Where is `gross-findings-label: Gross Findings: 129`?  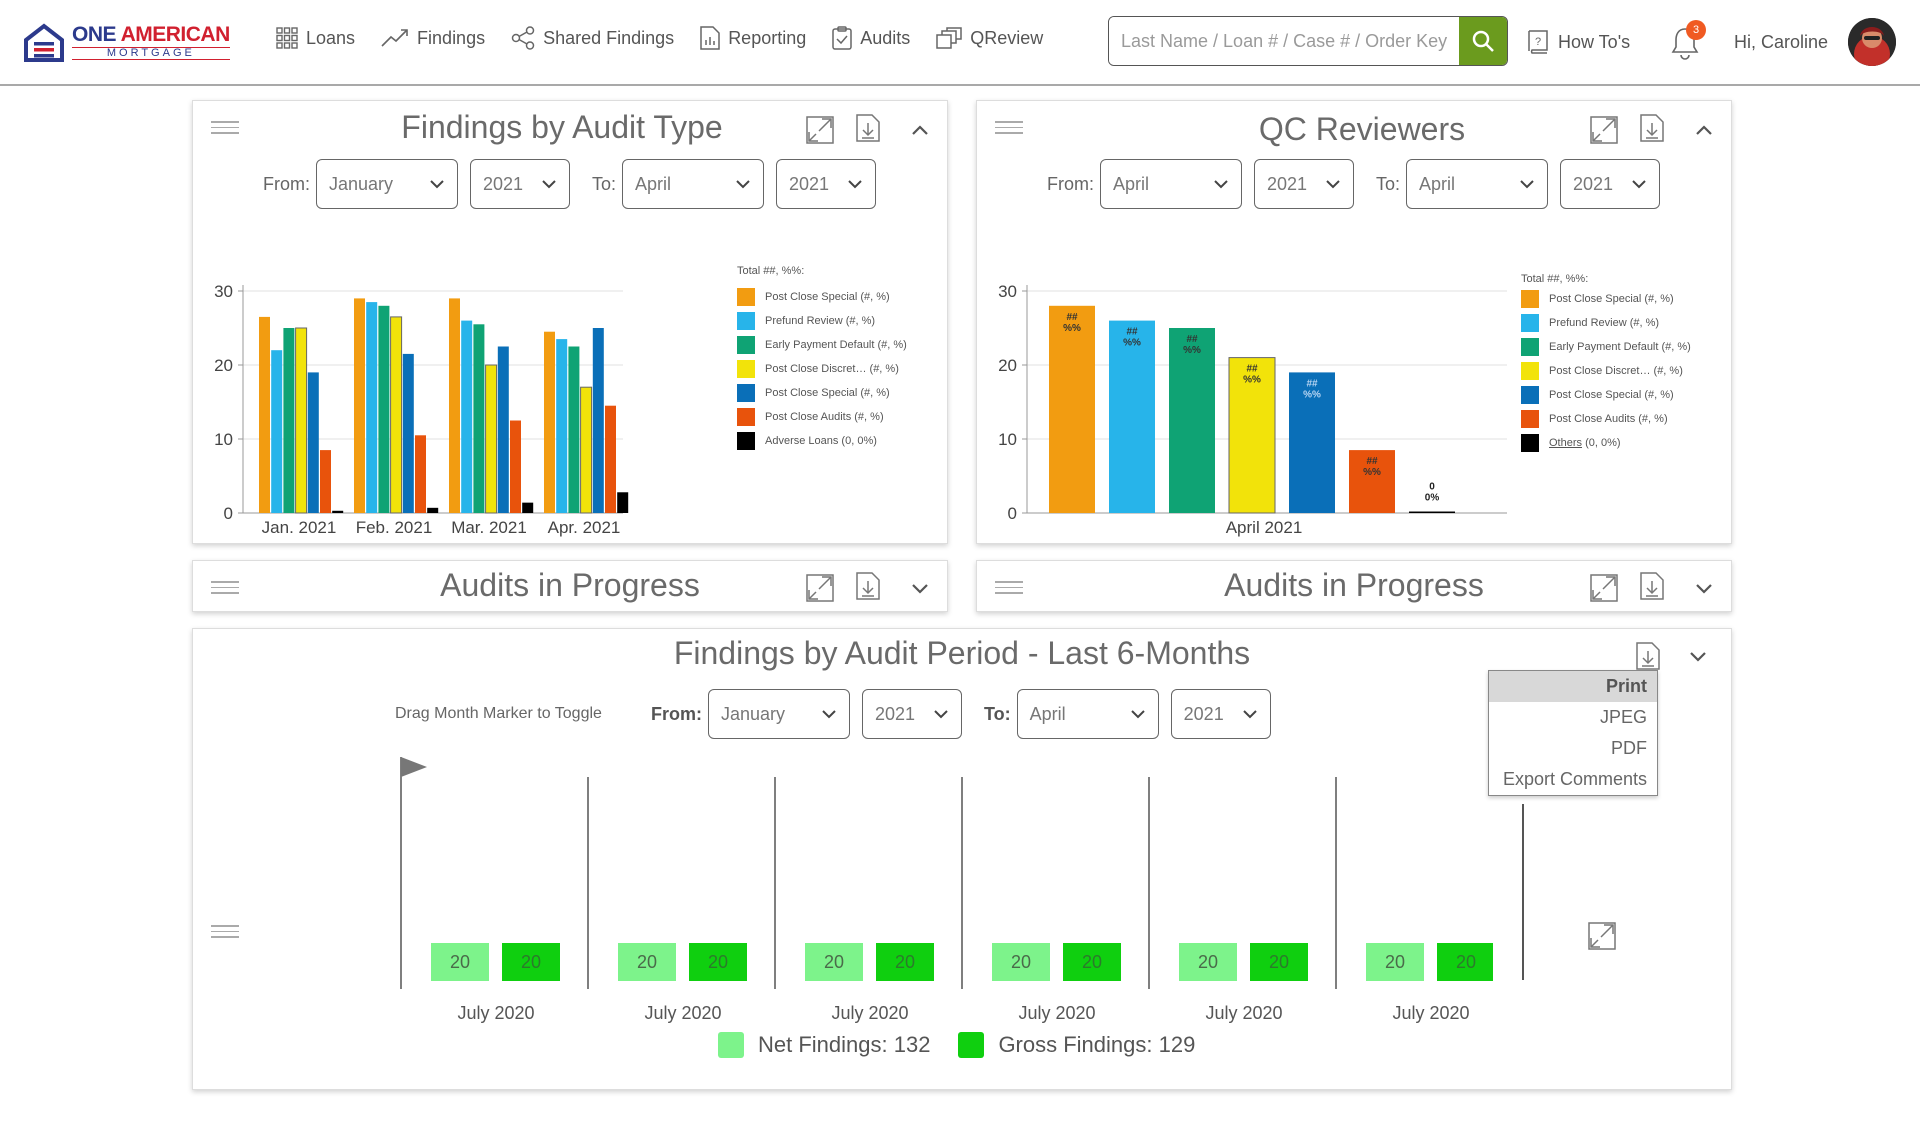
gross-findings-label: Gross Findings: 129 is located at coordinates (1097, 1044).